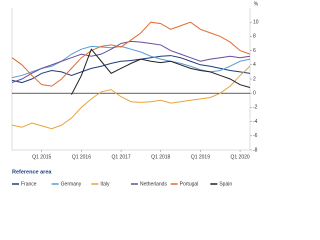 This screenshot has width=320, height=240. I want to click on x-tick-label: Q1 2016, so click(81, 157).